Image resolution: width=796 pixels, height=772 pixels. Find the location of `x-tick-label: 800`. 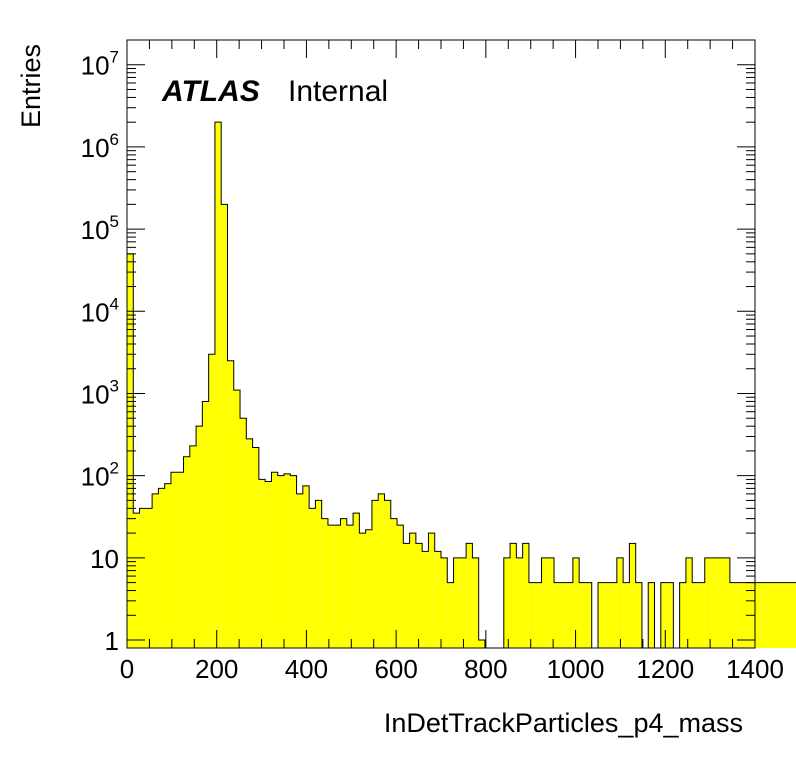

x-tick-label: 800 is located at coordinates (485, 669).